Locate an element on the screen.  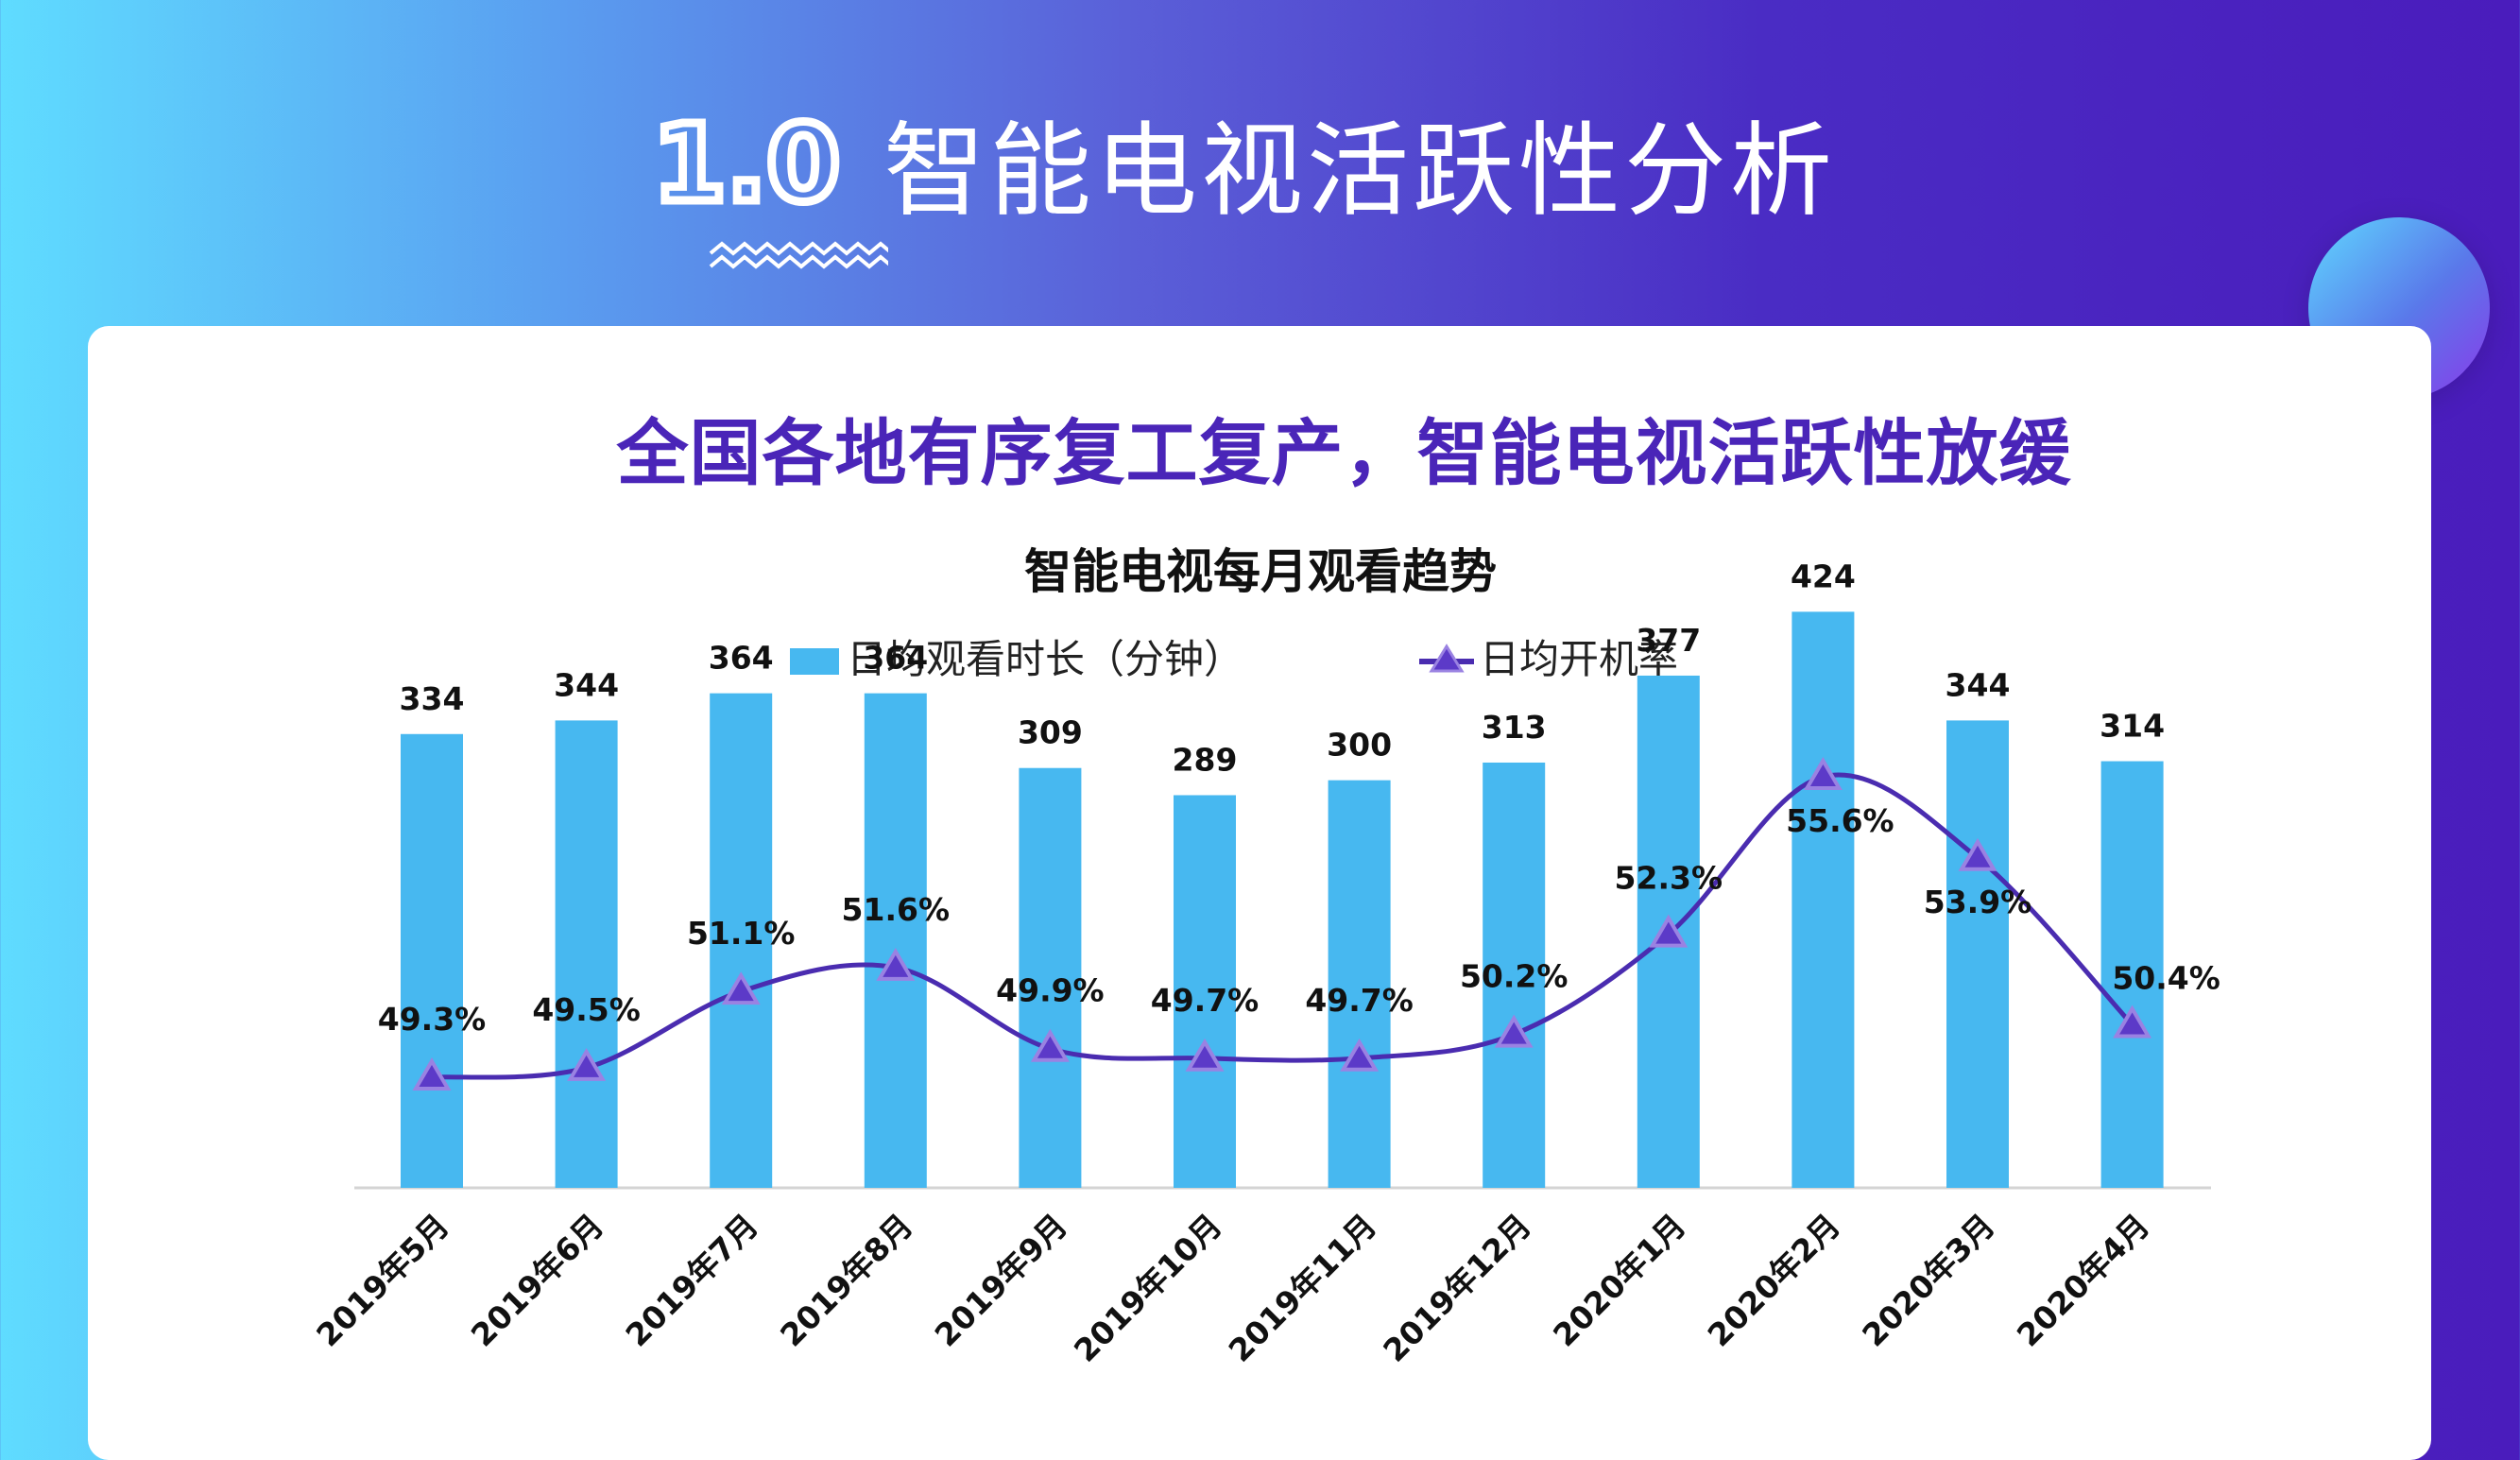
line-value-label: 49.9% is located at coordinates (1050, 990).